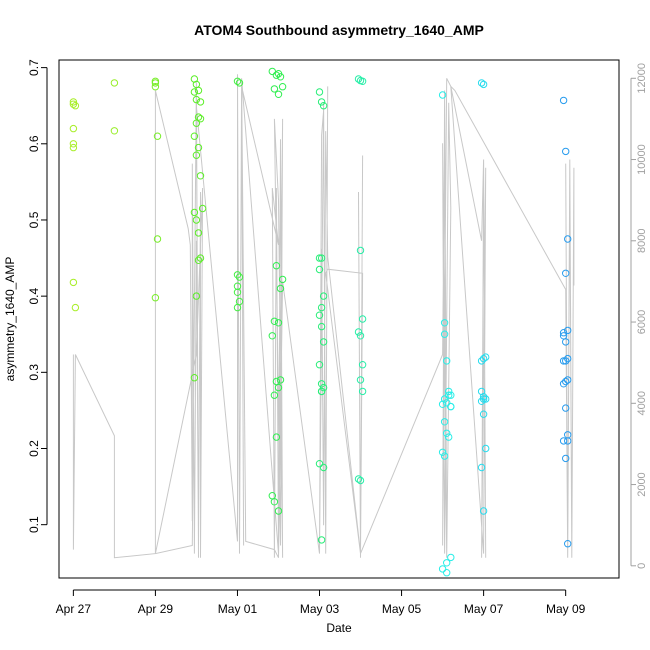 The image size is (650, 650). Describe the element at coordinates (34, 219) in the screenshot. I see `y-tick-label: 0.5` at that location.